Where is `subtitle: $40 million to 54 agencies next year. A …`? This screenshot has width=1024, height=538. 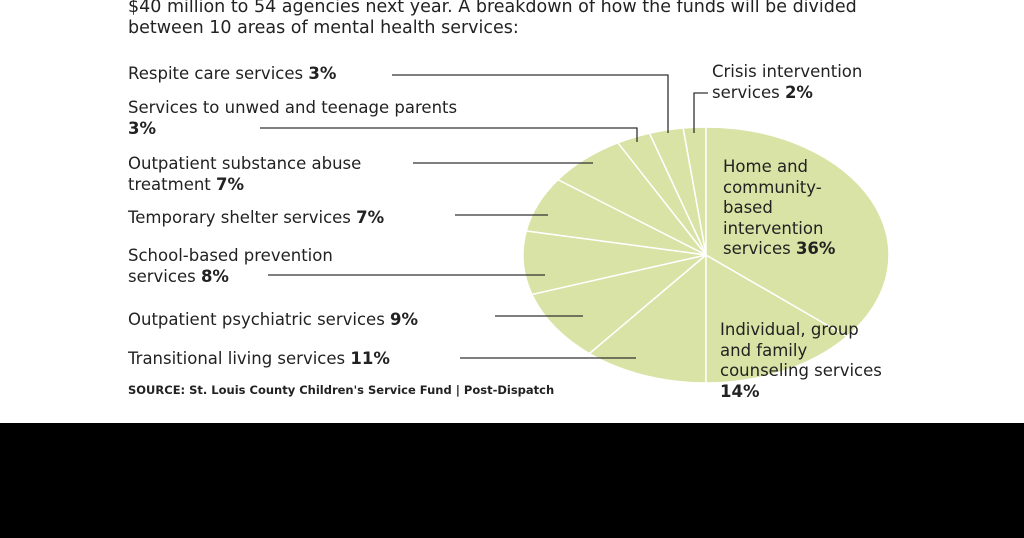
subtitle: $40 million to 54 agencies next year. A … is located at coordinates (492, 19).